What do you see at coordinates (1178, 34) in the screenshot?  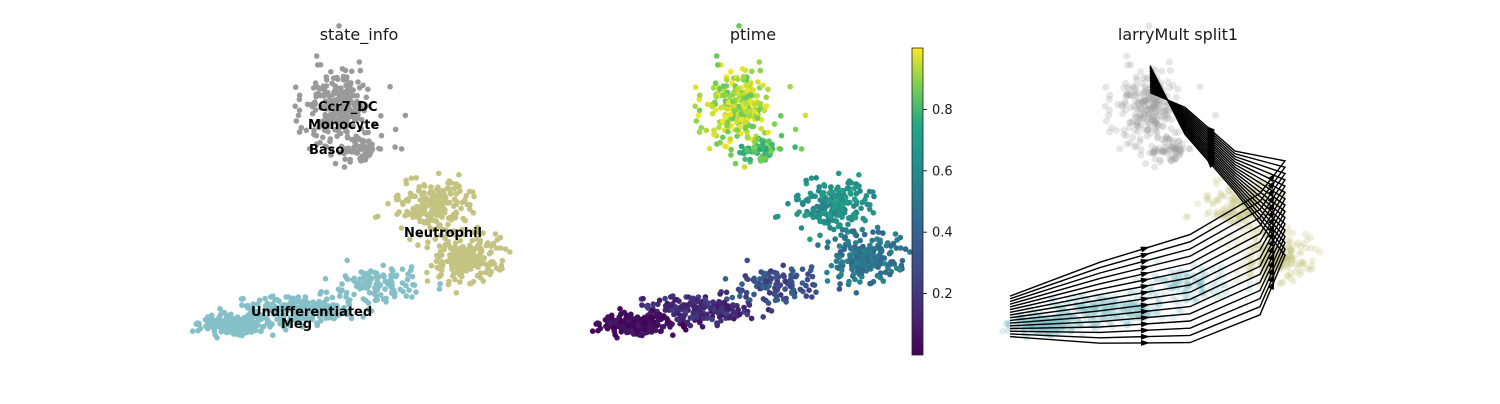 I see `panel-title-larrymult: larryMult split1` at bounding box center [1178, 34].